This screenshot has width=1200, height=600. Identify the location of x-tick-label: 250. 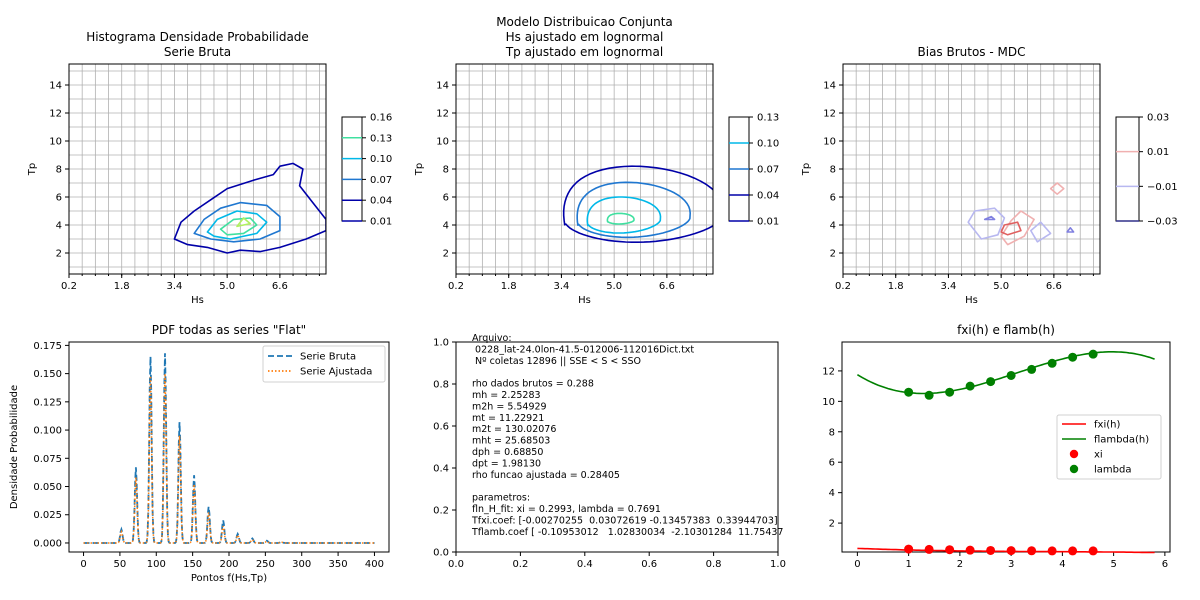
(265, 564).